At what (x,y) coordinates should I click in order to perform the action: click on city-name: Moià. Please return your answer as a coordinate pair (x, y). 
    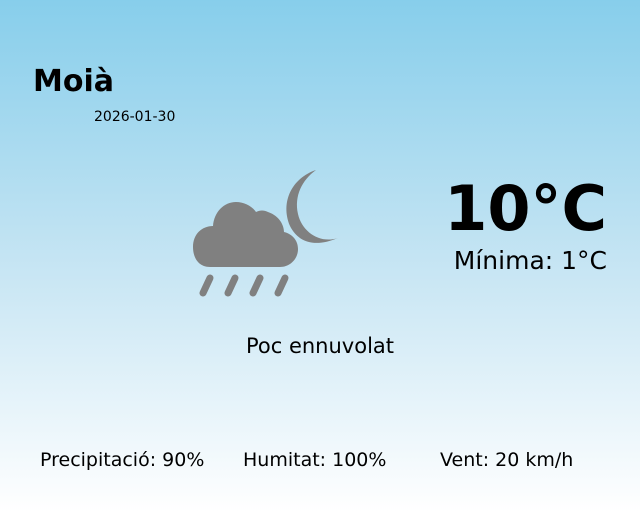
    Looking at the image, I should click on (73, 81).